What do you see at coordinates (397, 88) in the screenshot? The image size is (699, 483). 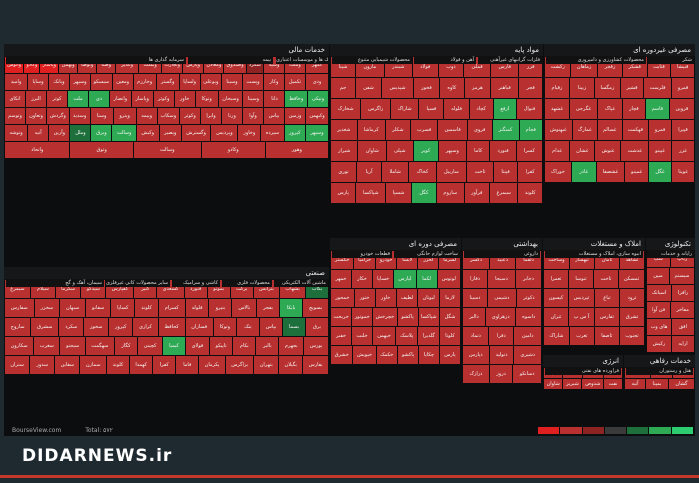 I see `stock-tile: شپدیس` at bounding box center [397, 88].